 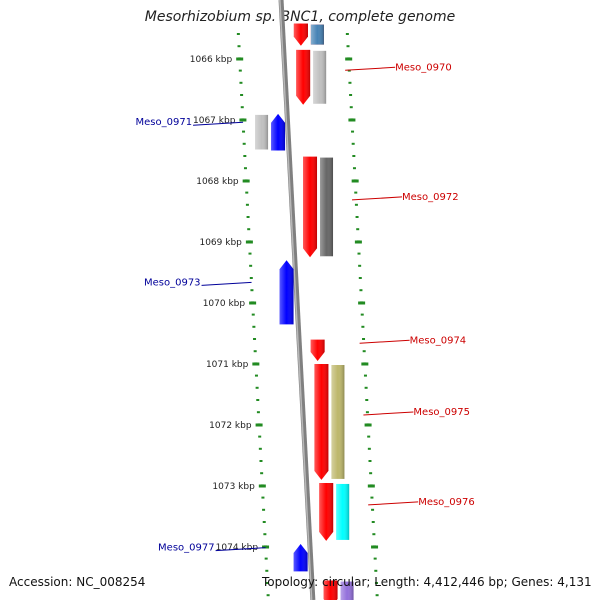 What do you see at coordinates (172, 282) in the screenshot?
I see `gene-label: Meso_0973` at bounding box center [172, 282].